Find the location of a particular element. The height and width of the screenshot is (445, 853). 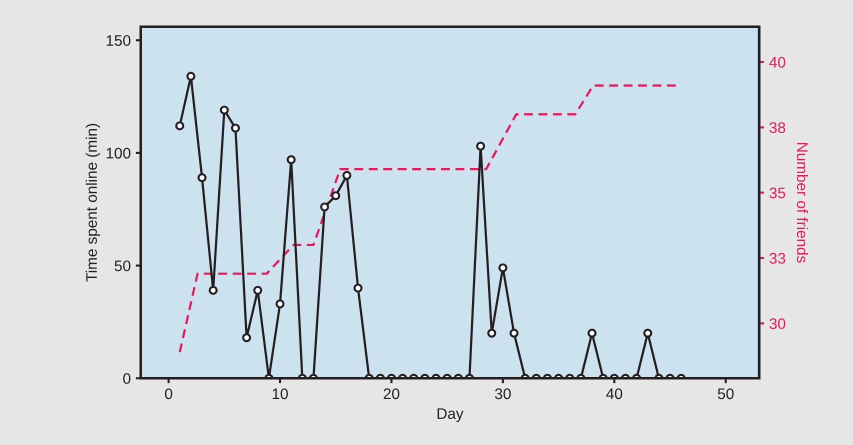

x-tick-label: 30 is located at coordinates (502, 394).